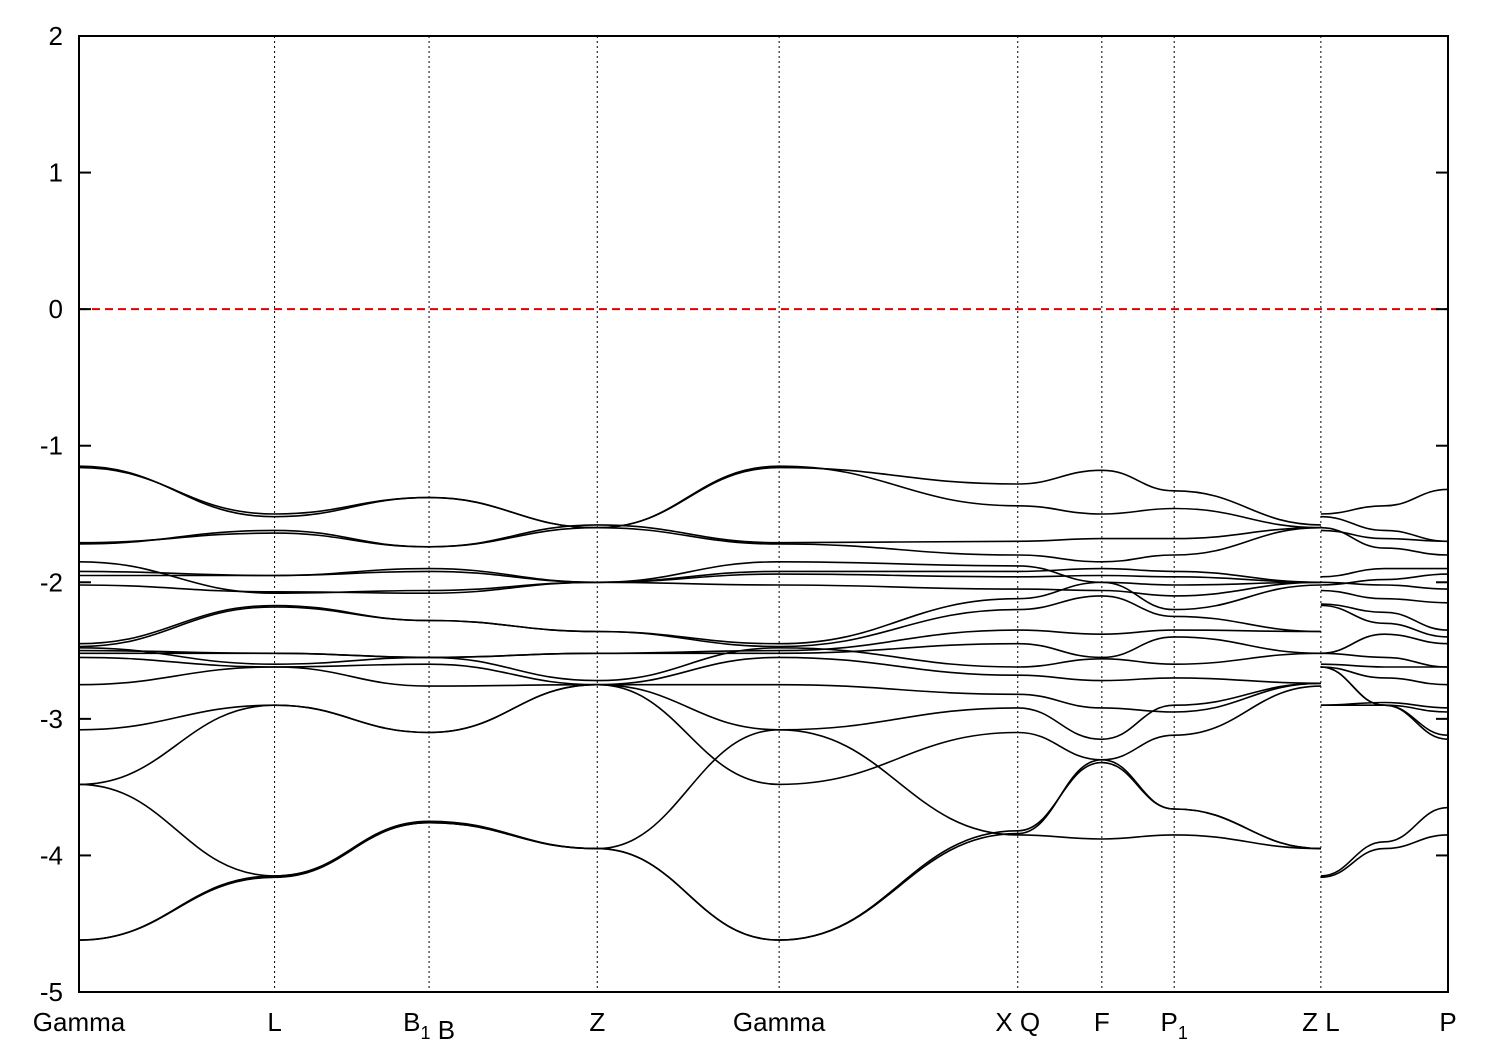 This screenshot has height=1050, width=1500. I want to click on y-tick-label: 1, so click(56, 173).